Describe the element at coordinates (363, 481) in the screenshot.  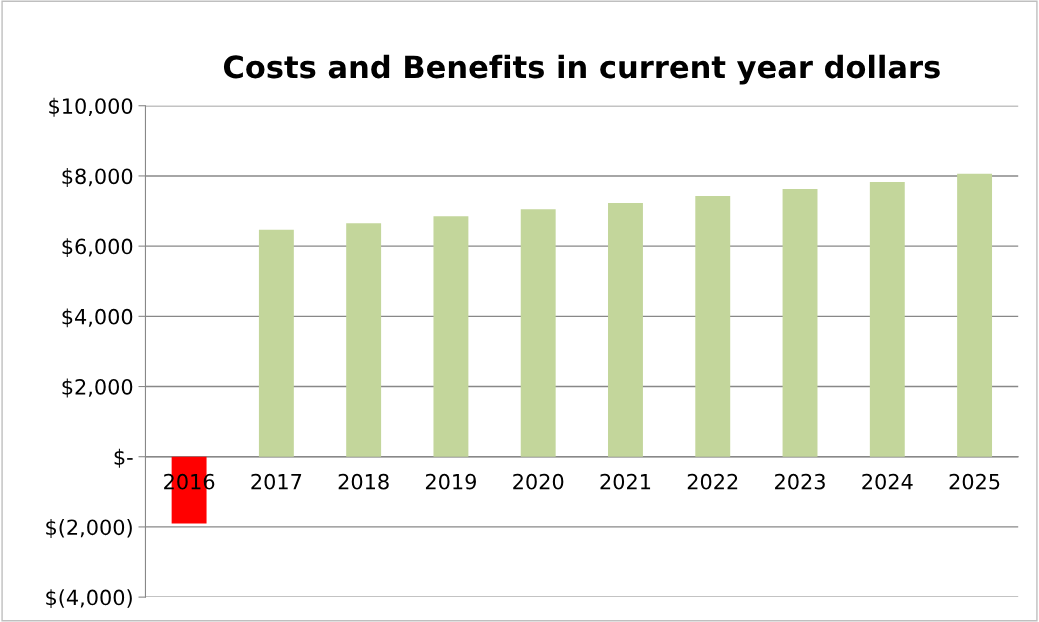
I see `x-tick-label: 2018` at that location.